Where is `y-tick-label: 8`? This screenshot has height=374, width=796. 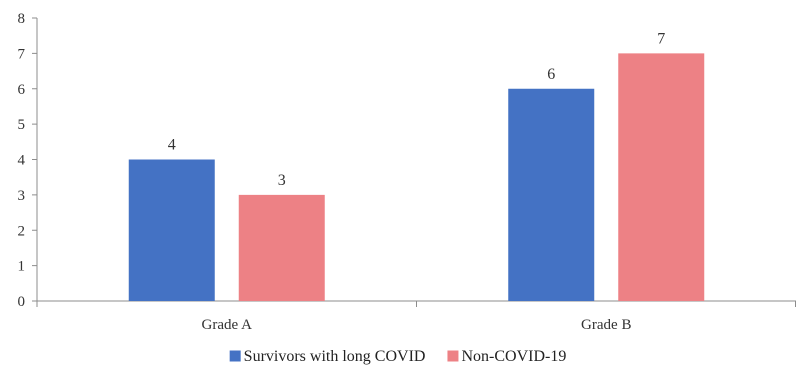 y-tick-label: 8 is located at coordinates (22, 19).